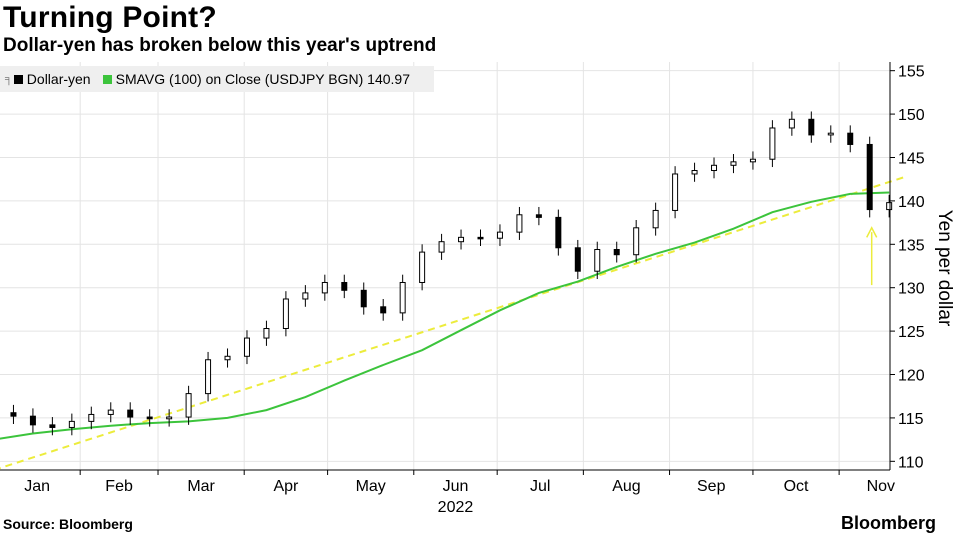  Describe the element at coordinates (711, 486) in the screenshot. I see `x-tick-label-Sep: Sep` at that location.